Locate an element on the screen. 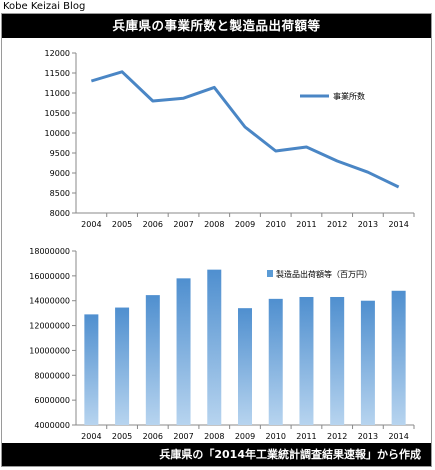 This screenshot has width=435, height=470. chart-title: 兵庫県の事業所数と製造品出荷額等 is located at coordinates (216, 26).